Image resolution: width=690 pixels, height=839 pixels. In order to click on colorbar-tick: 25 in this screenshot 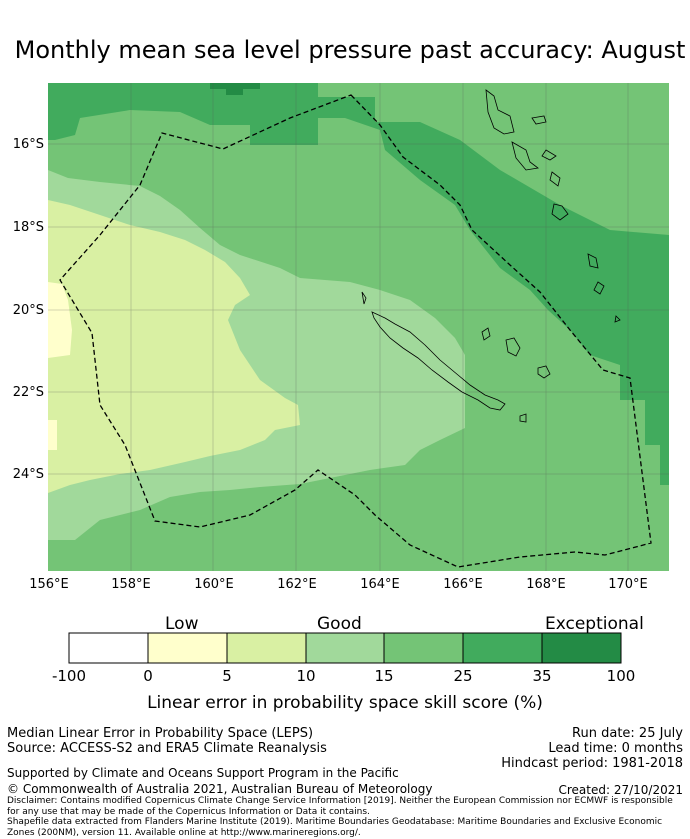, I will do `click(463, 676)`.